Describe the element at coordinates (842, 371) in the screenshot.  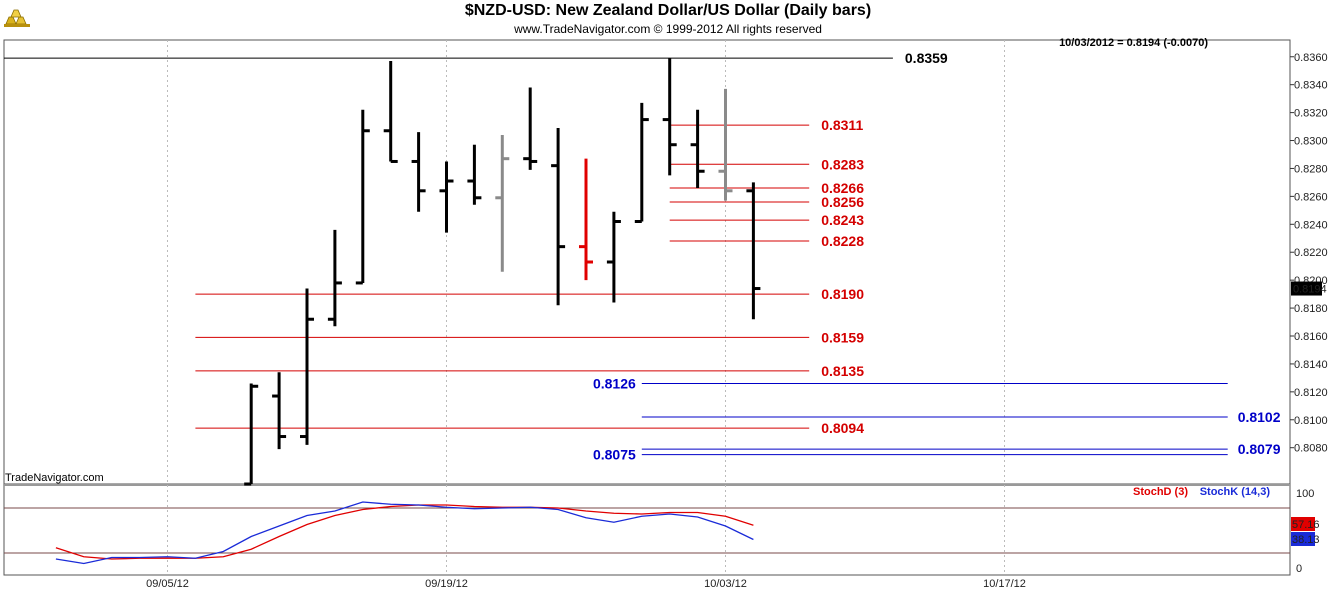
I see `level-label: 0.8135` at that location.